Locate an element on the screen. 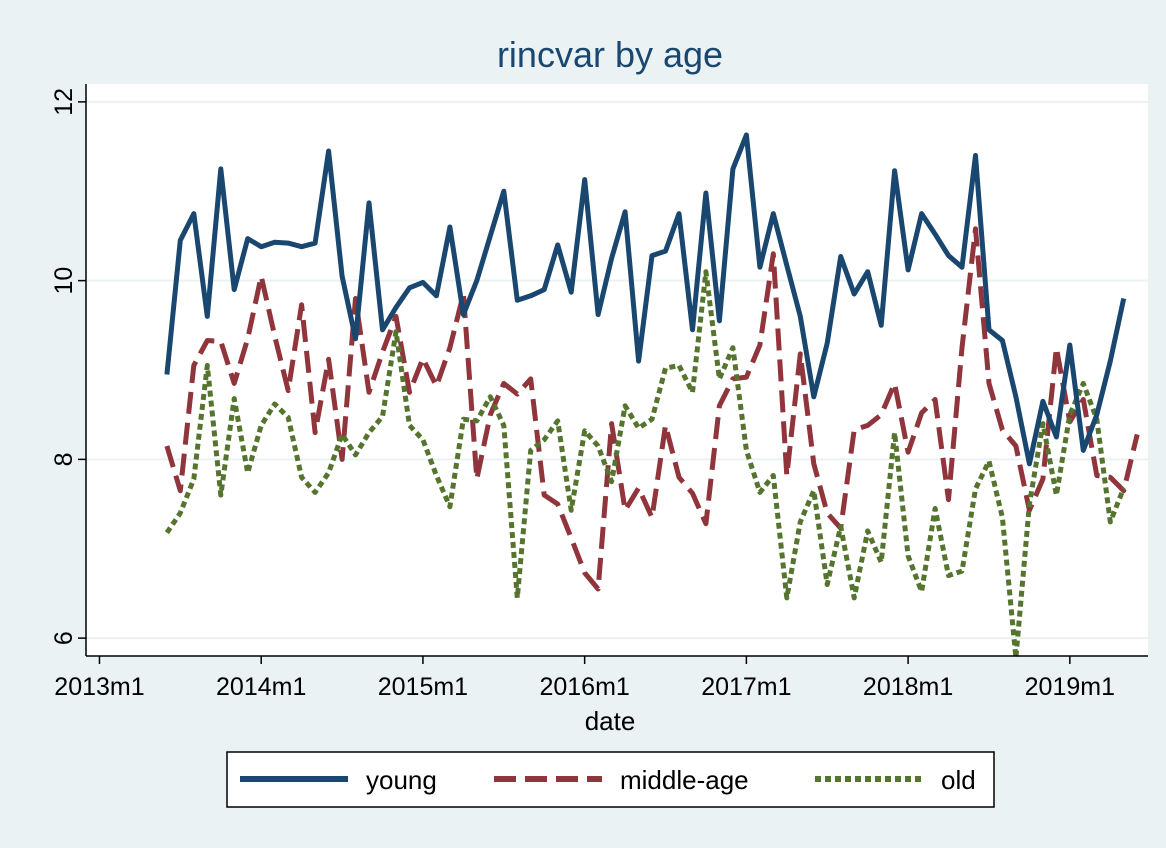 The height and width of the screenshot is (848, 1166). x-tick-label: 2019m1 is located at coordinates (1070, 687).